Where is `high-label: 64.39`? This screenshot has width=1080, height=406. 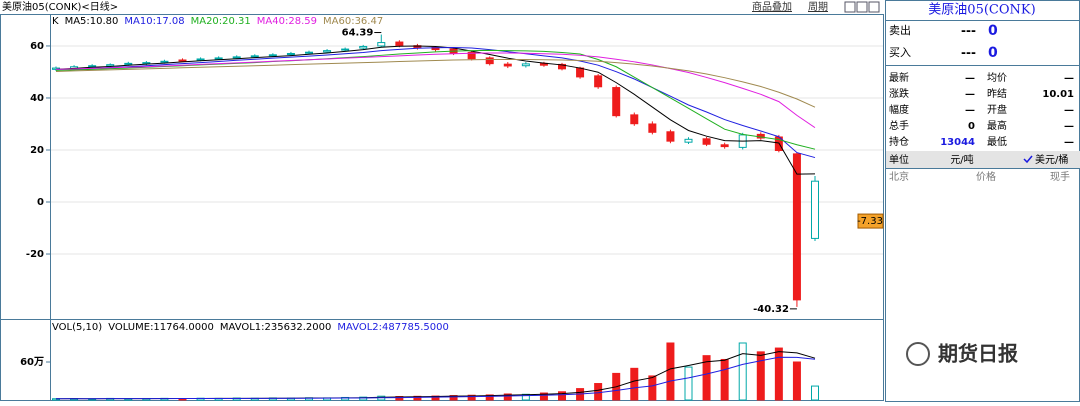 high-label: 64.39 is located at coordinates (358, 33).